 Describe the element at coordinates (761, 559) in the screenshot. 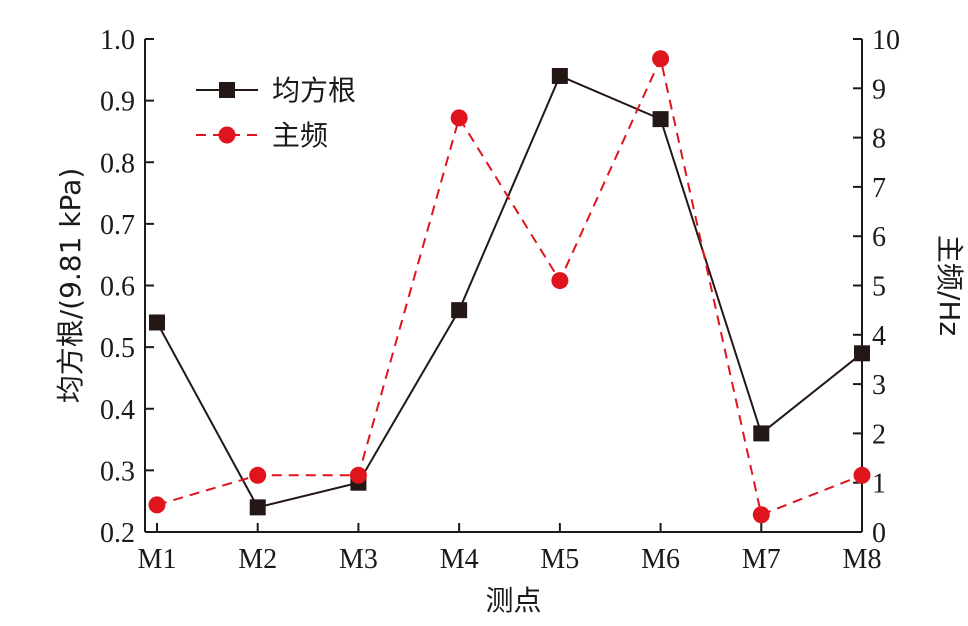

I see `x-tick-label: M7` at that location.